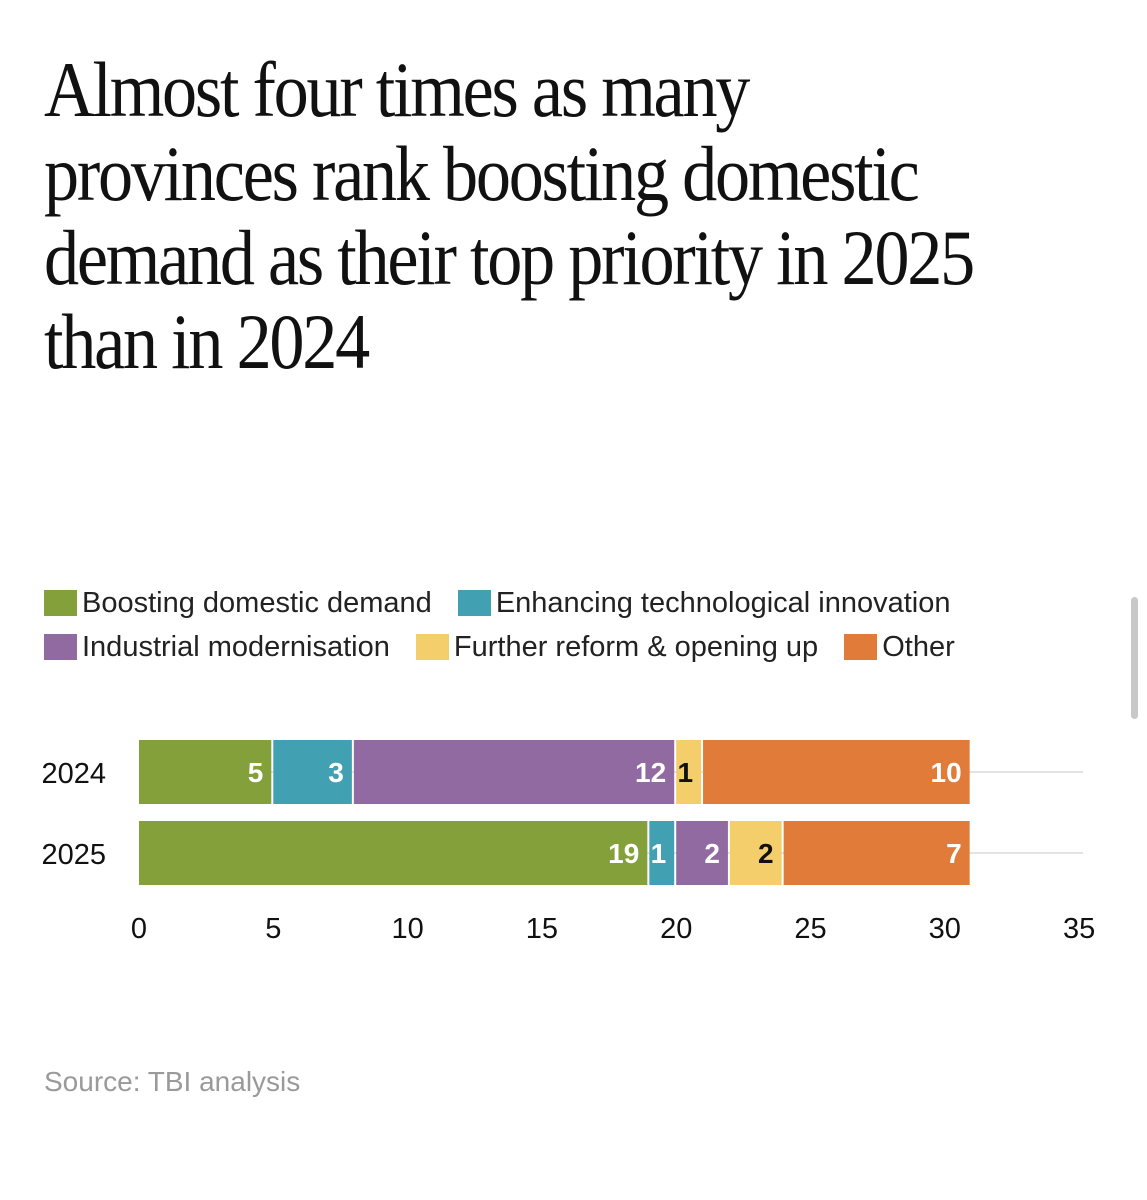 The image size is (1147, 1200). What do you see at coordinates (73, 774) in the screenshot?
I see `category-label: 2024` at bounding box center [73, 774].